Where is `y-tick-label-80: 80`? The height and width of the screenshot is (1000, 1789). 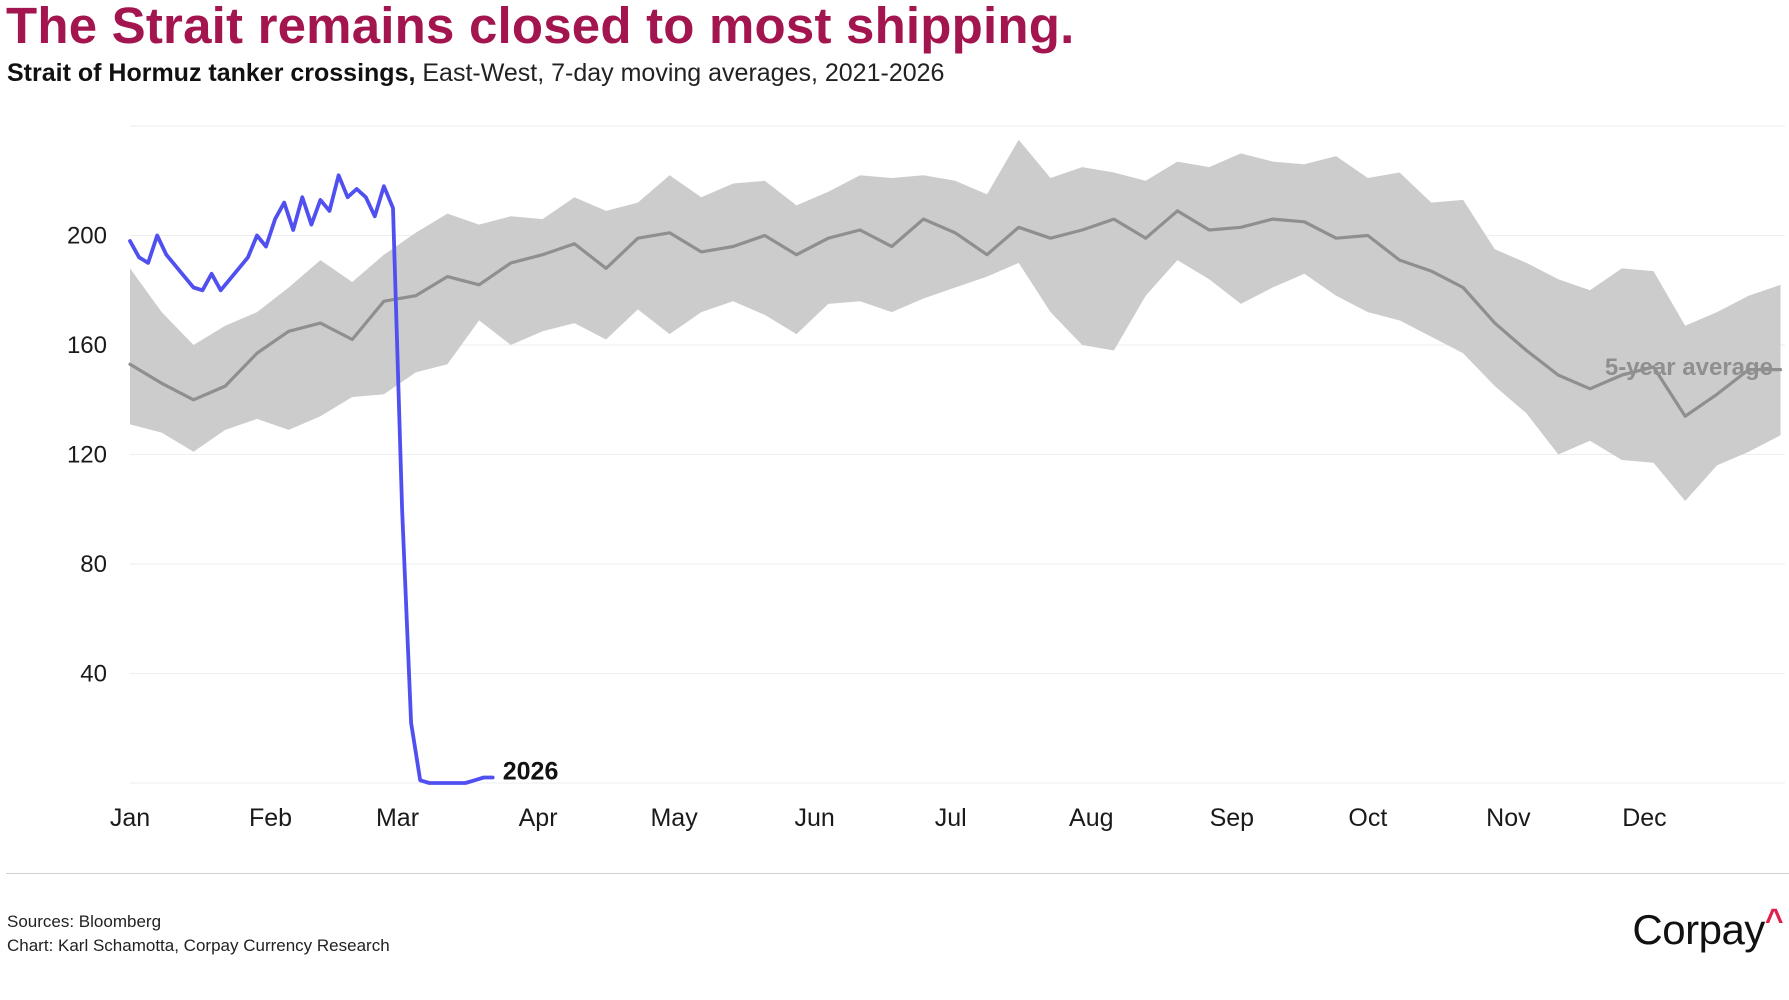 y-tick-label-80: 80 is located at coordinates (93, 564).